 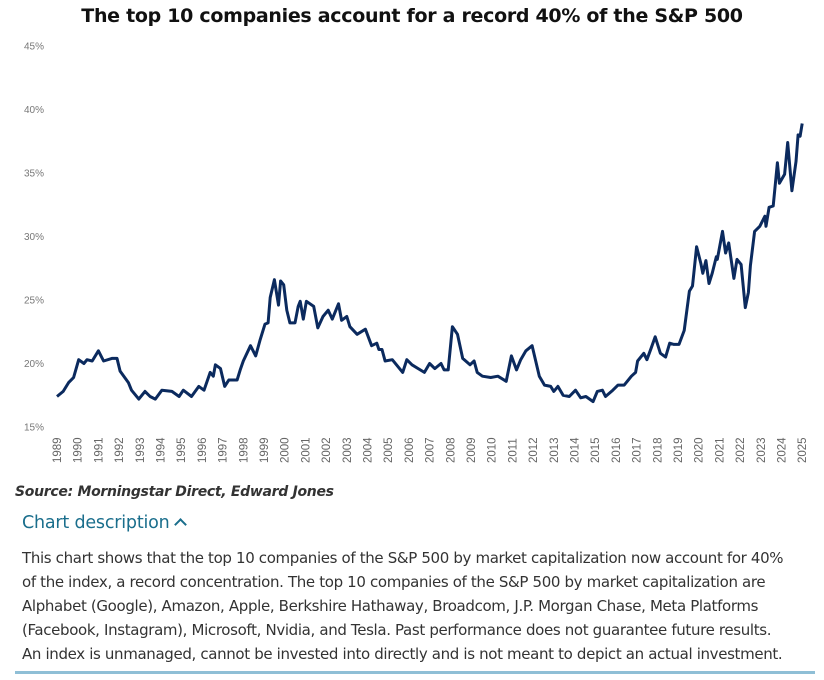 What do you see at coordinates (34, 110) in the screenshot?
I see `y-tick-label: 40%` at bounding box center [34, 110].